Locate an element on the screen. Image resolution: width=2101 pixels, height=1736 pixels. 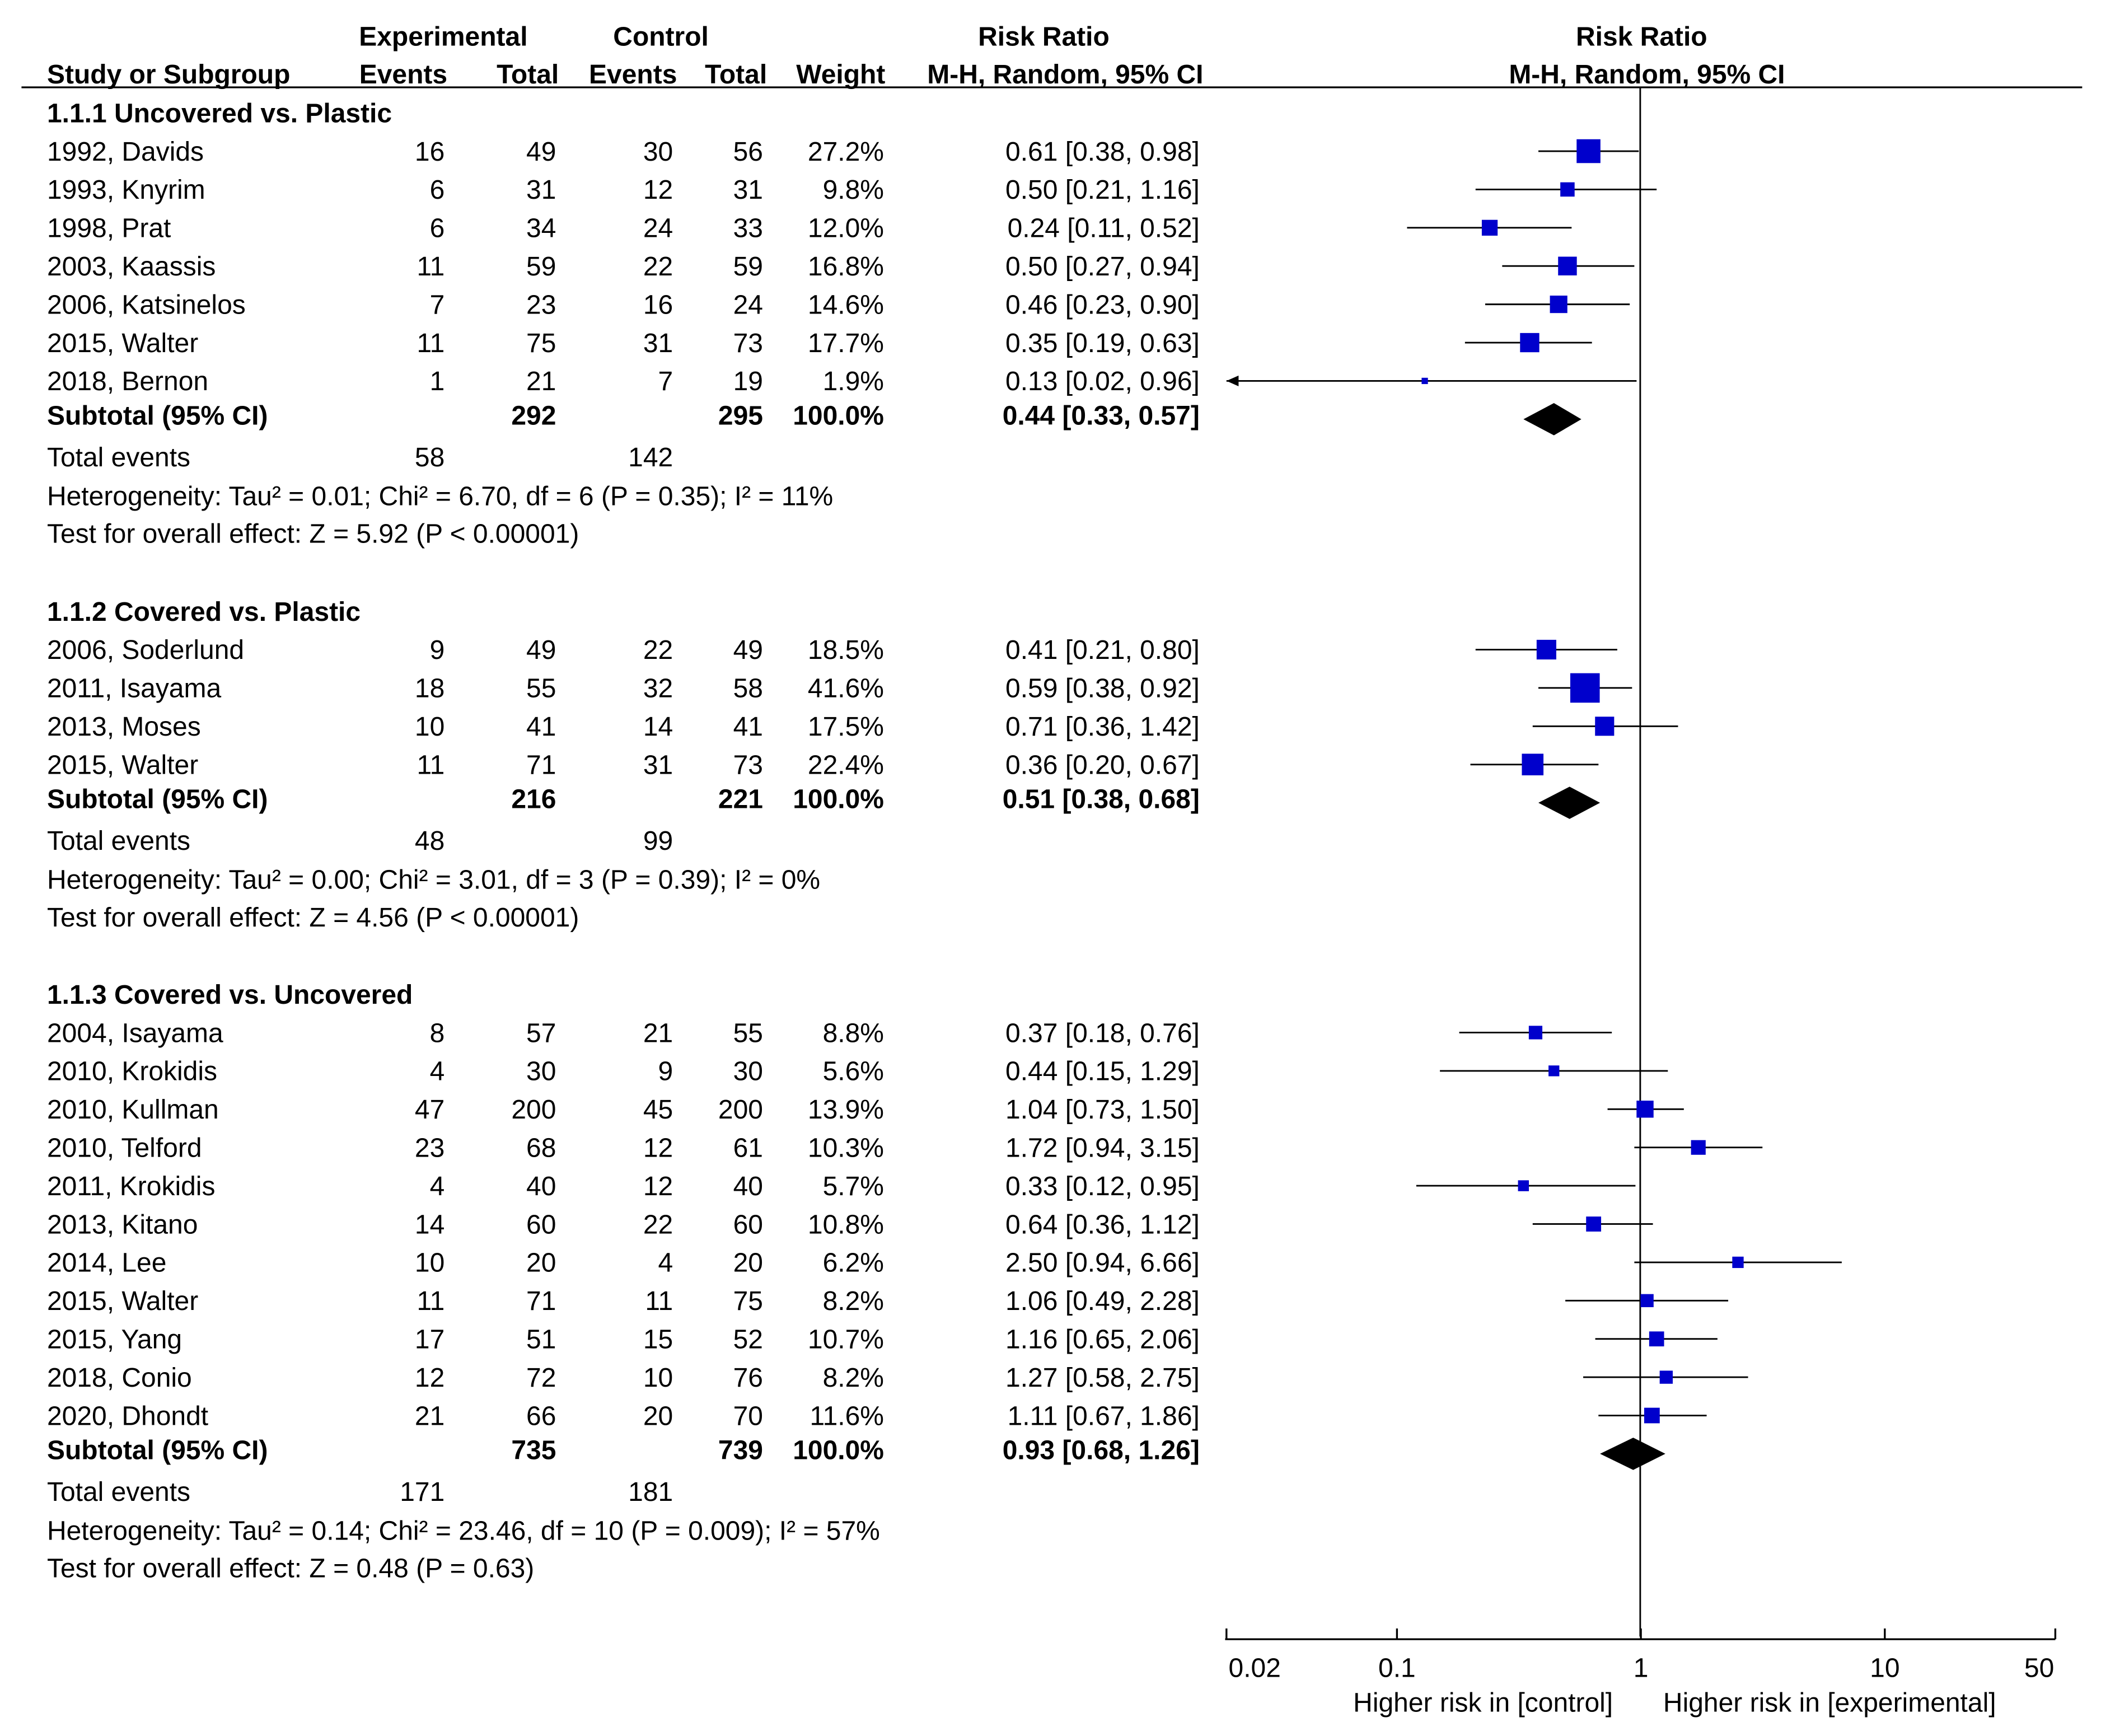
subtotal-label: Subtotal (95% CI) is located at coordinates (157, 1451).